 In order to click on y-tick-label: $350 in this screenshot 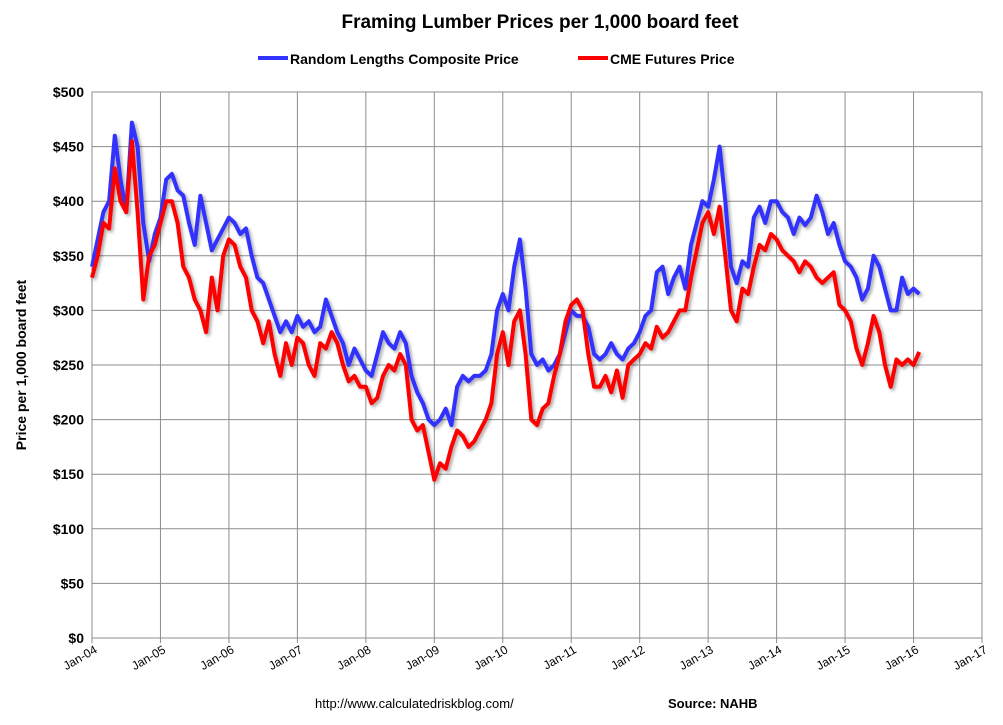, I will do `click(68, 256)`.